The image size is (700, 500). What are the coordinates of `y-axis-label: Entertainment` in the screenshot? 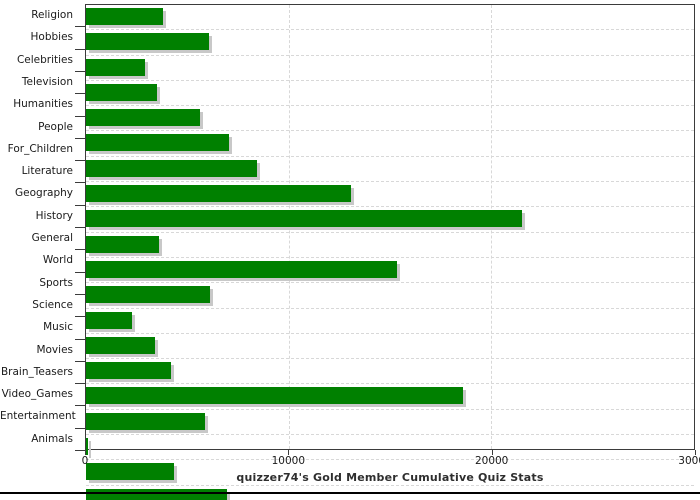 It's located at (38, 416).